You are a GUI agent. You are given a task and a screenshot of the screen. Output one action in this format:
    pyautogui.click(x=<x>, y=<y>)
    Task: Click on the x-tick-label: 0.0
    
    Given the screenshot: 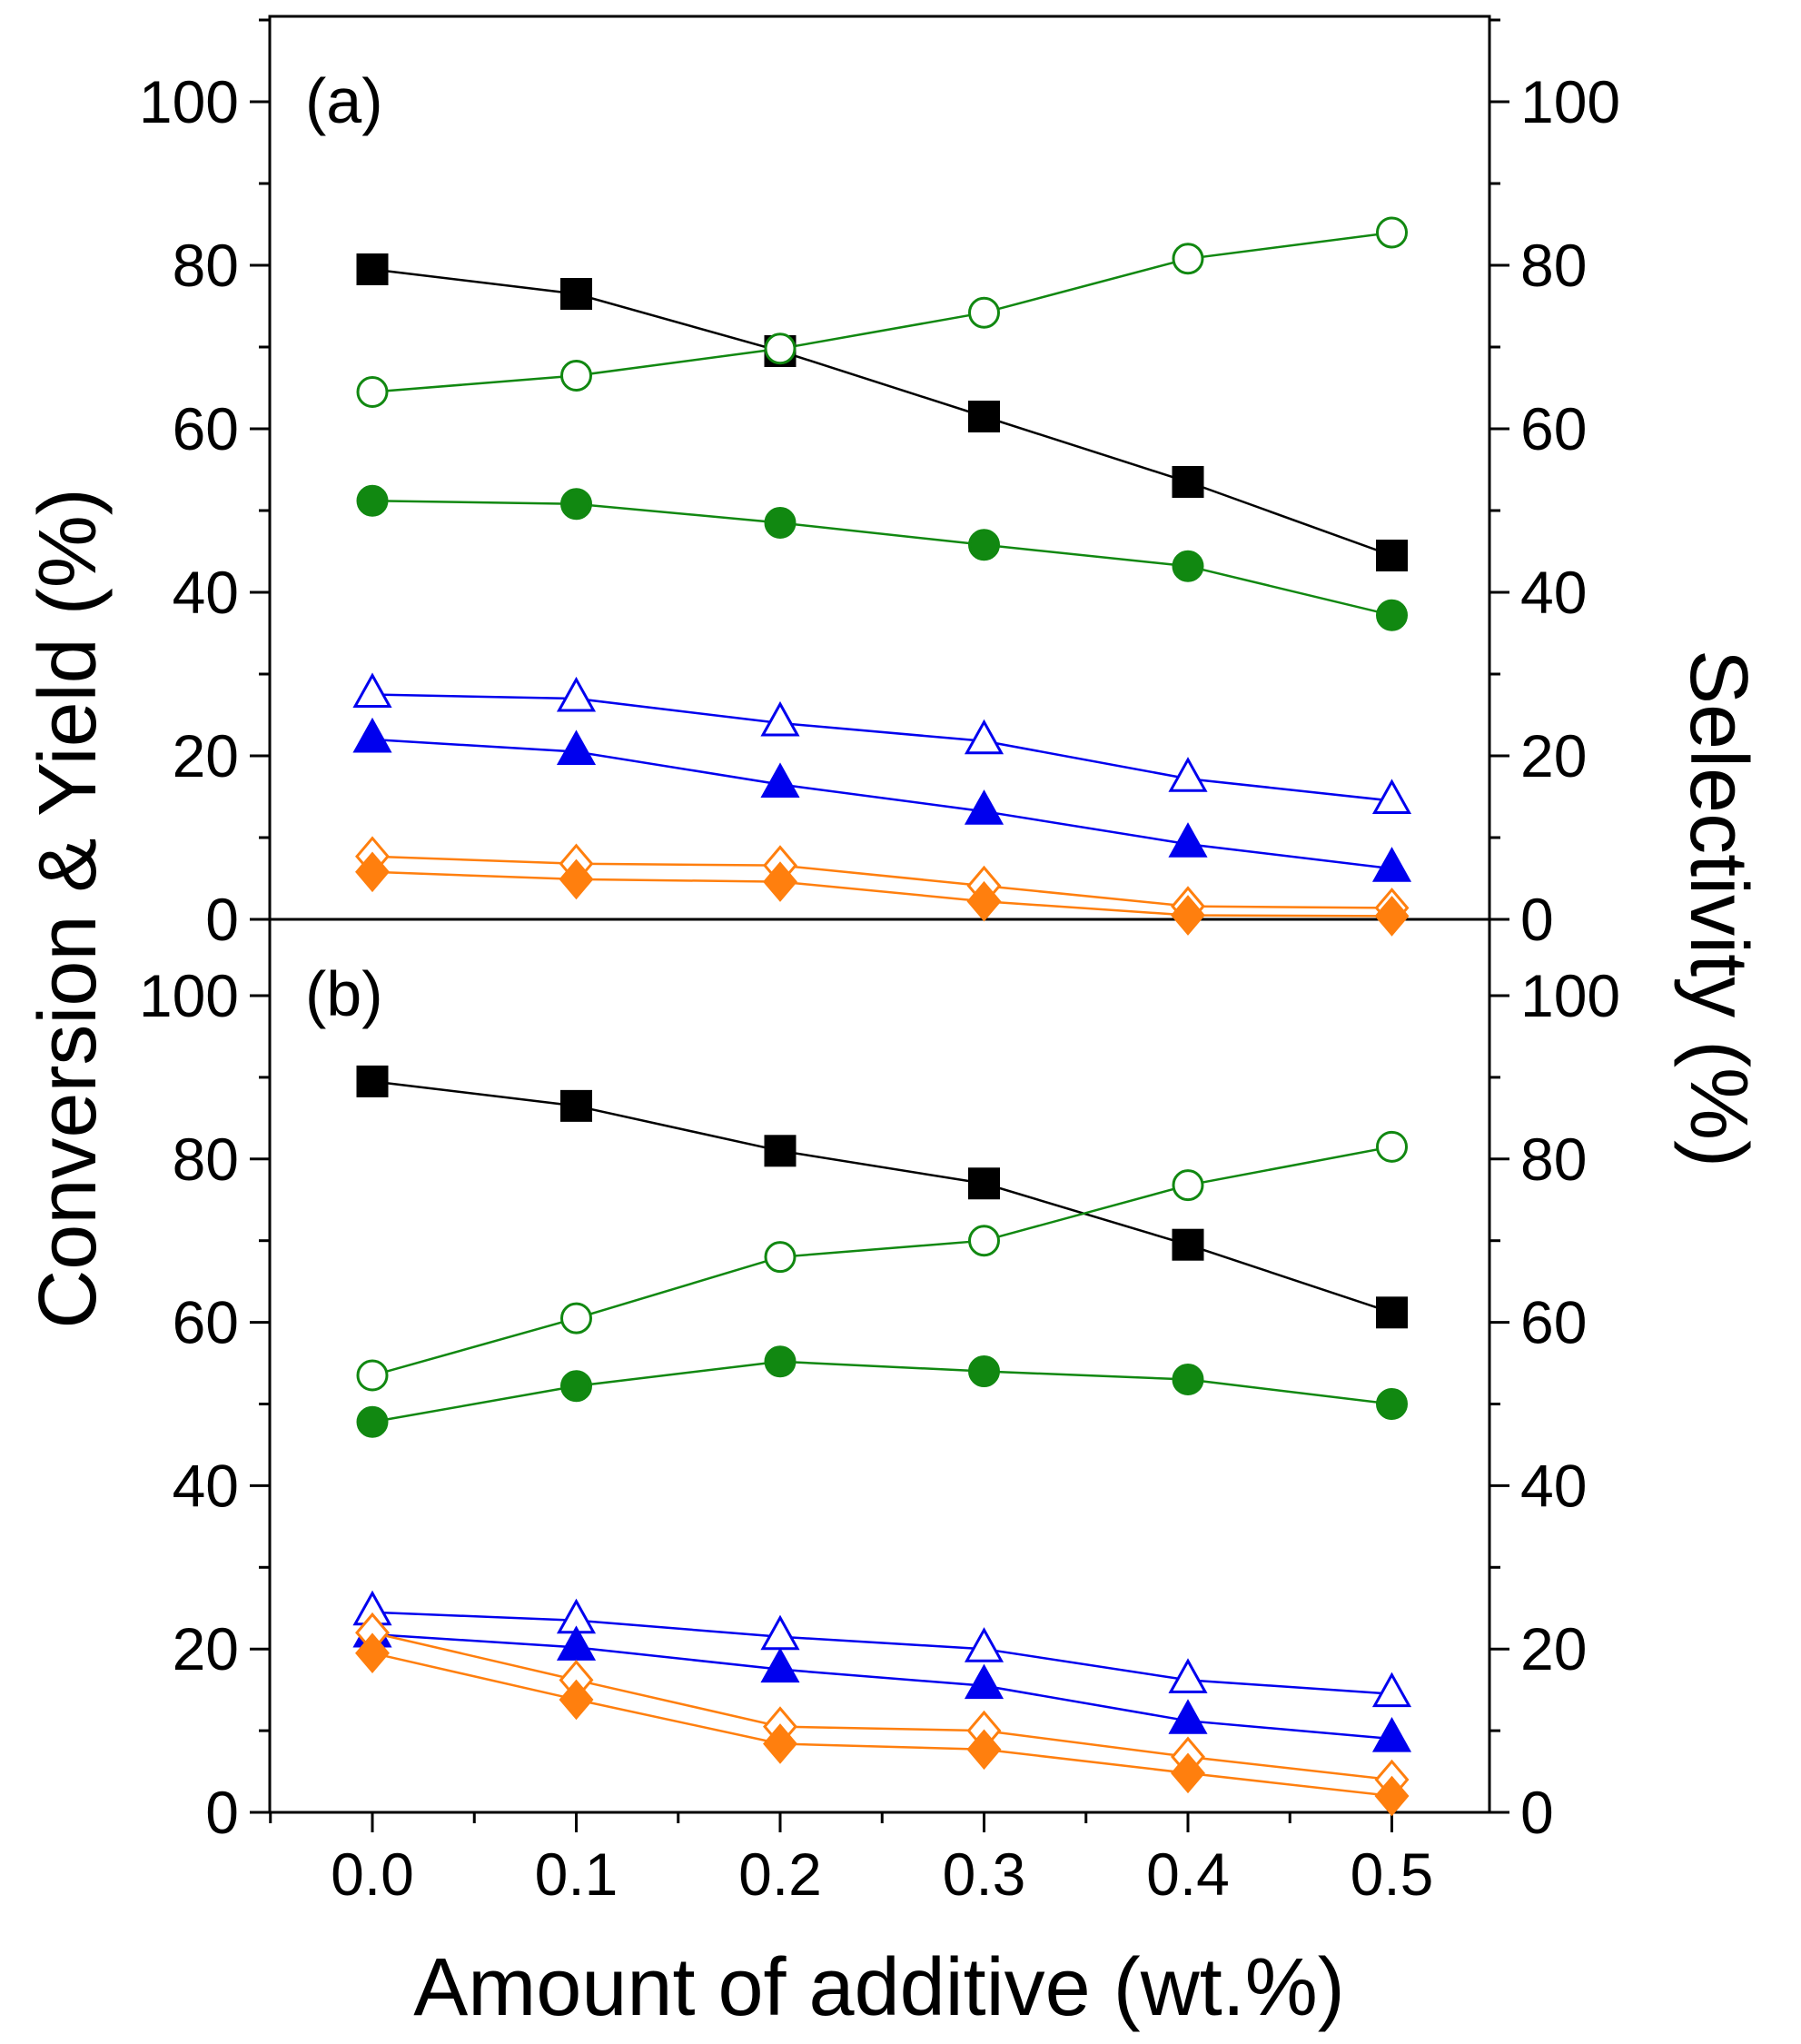 What is the action you would take?
    pyautogui.click(x=372, y=1874)
    